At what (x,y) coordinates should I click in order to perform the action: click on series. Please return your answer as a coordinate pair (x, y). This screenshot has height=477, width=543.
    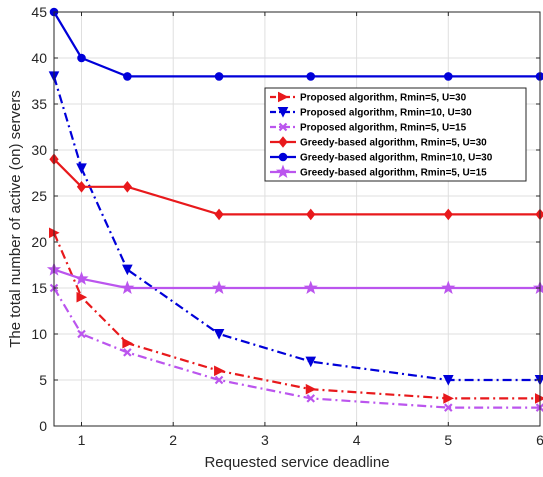
    Looking at the image, I should click on (296, 44).